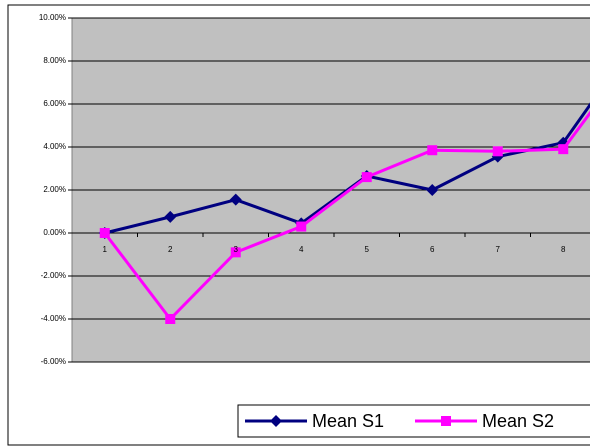 The height and width of the screenshot is (448, 590). Describe the element at coordinates (53, 275) in the screenshot. I see `y-tick-label: -2.00%` at that location.